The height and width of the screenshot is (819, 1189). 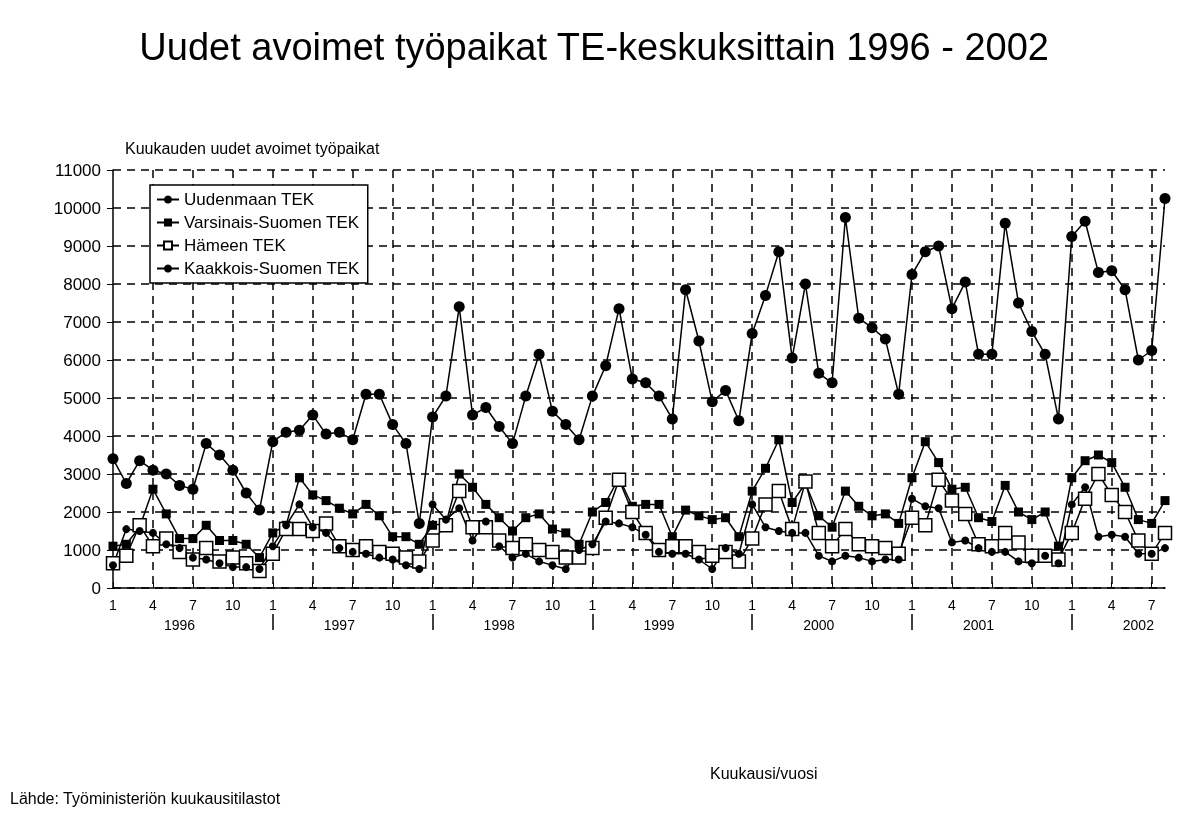 I want to click on y-tick-label: 2000, so click(x=82, y=512).